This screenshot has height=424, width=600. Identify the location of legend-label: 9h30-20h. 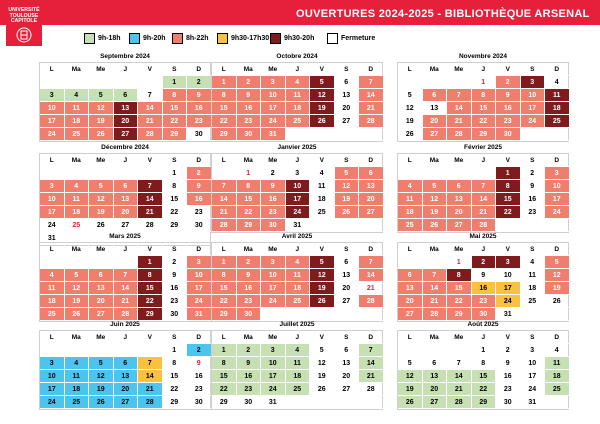
(299, 38).